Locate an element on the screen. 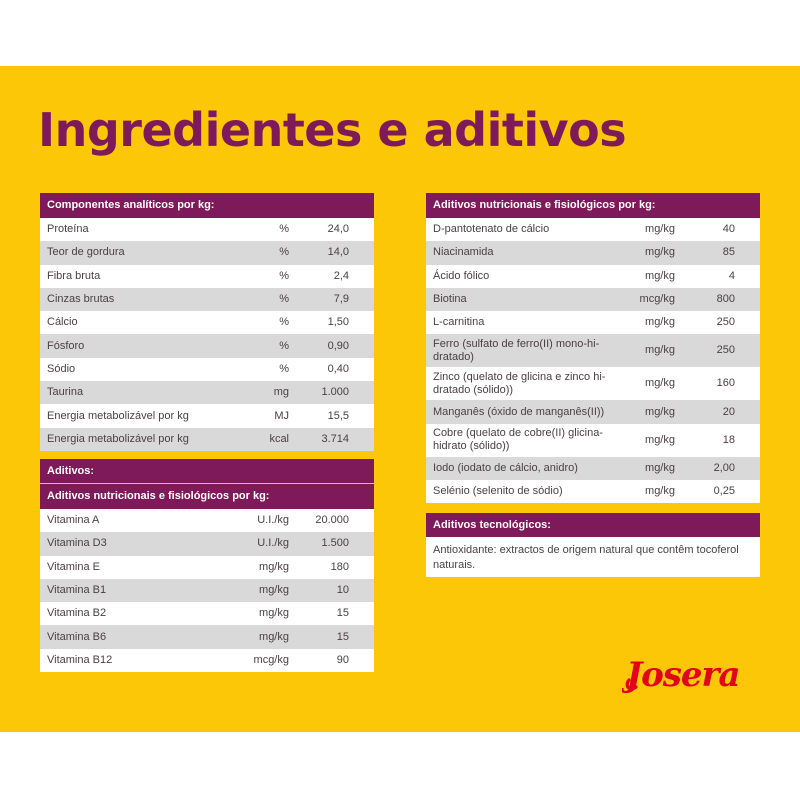  row-value: 1.000 is located at coordinates (335, 392).